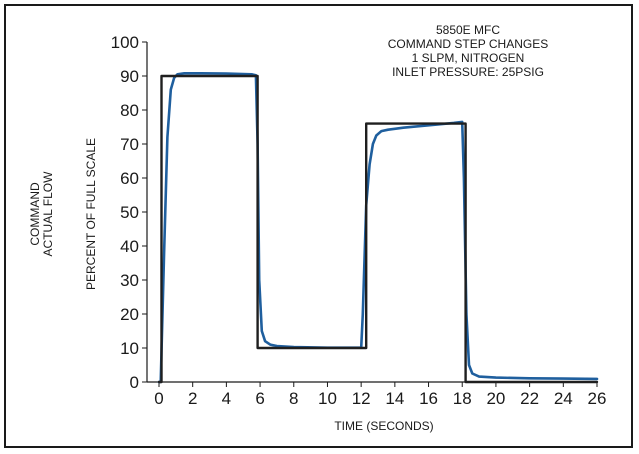 This screenshot has width=639, height=454. What do you see at coordinates (383, 426) in the screenshot?
I see `x-axis-title: TIME (SECONDS)` at bounding box center [383, 426].